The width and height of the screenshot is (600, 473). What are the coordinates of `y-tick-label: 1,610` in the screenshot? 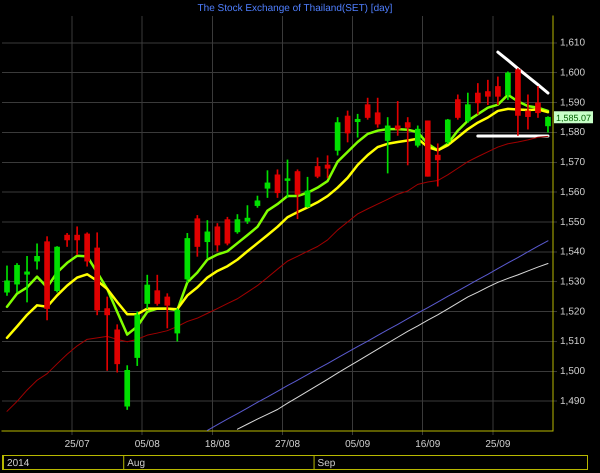 It's located at (573, 43).